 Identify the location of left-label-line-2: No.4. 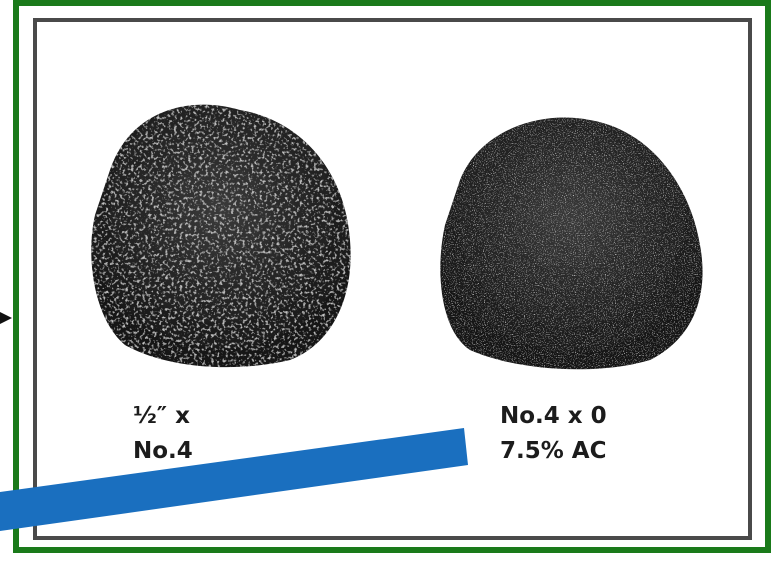
(163, 451).